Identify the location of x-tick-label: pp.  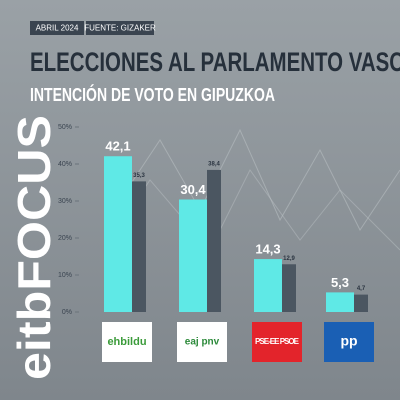
(348, 341).